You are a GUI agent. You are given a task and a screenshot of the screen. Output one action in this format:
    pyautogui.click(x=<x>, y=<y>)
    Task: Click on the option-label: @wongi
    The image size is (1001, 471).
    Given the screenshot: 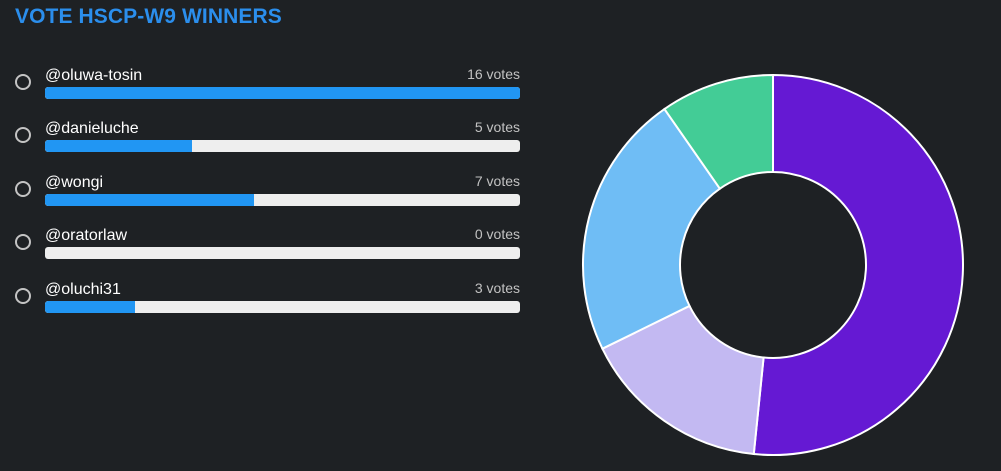 What is the action you would take?
    pyautogui.click(x=74, y=182)
    